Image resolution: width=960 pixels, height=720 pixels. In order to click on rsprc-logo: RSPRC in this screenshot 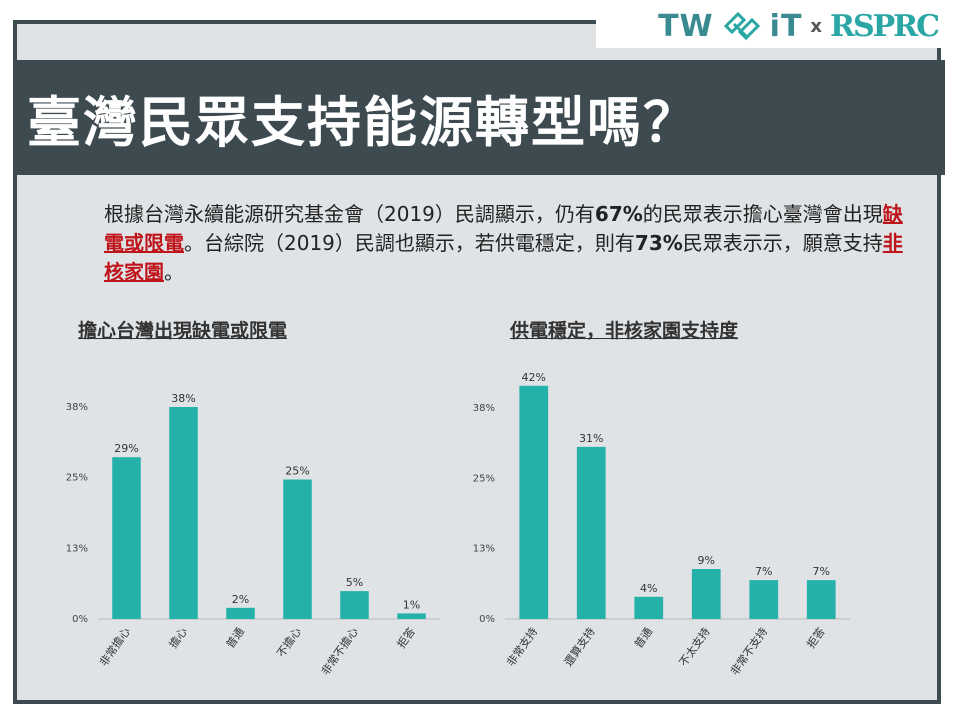, I will do `click(885, 26)`.